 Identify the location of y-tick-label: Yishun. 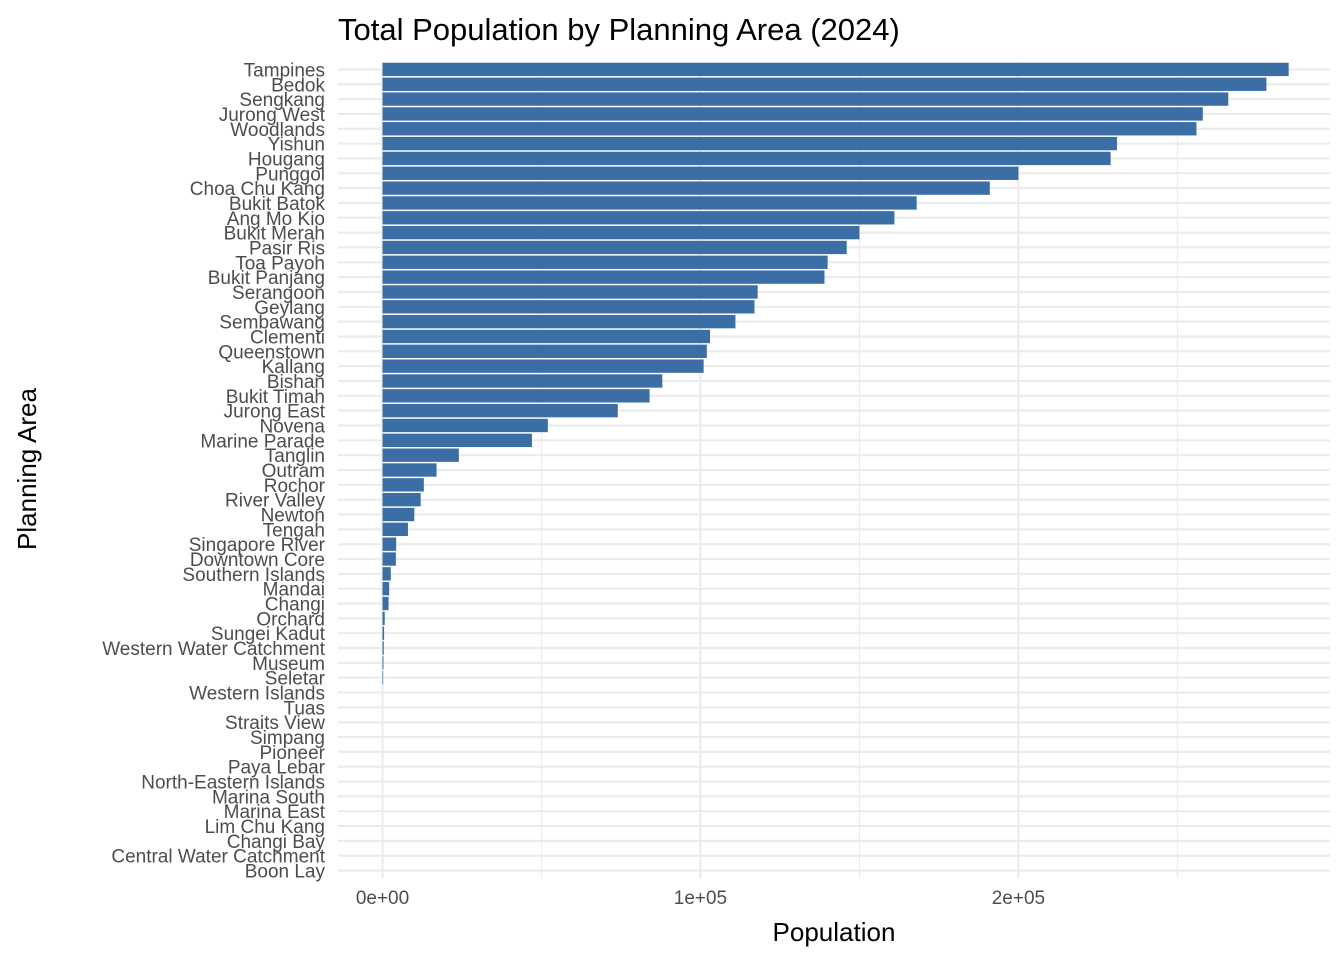
(296, 145).